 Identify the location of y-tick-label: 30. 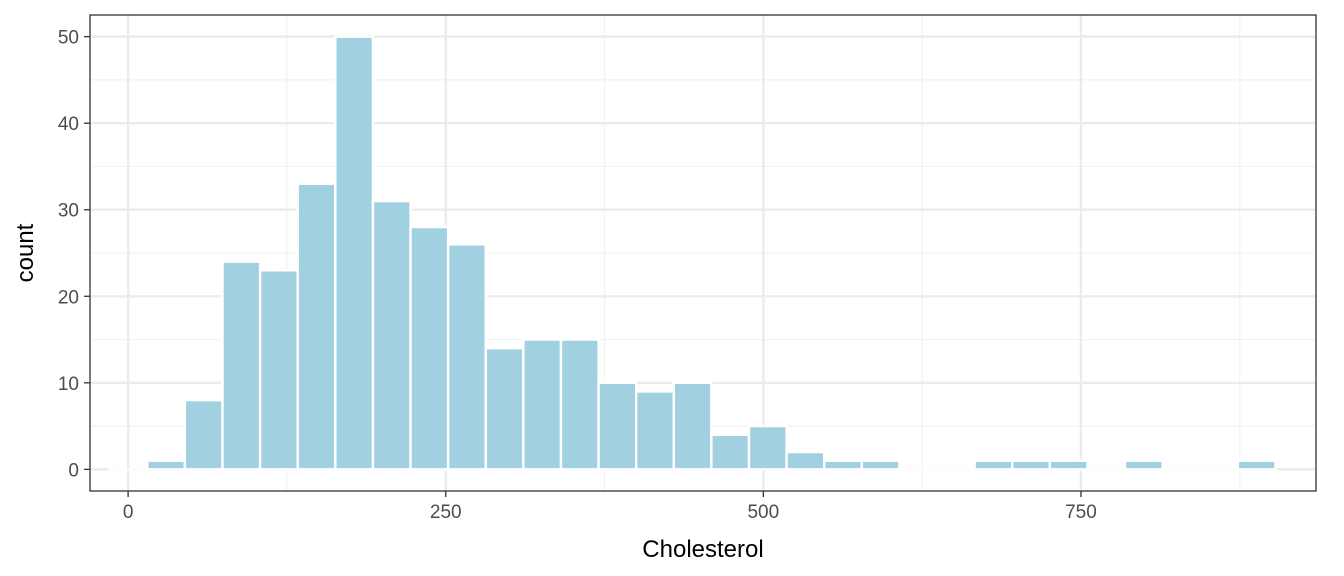
(68, 211).